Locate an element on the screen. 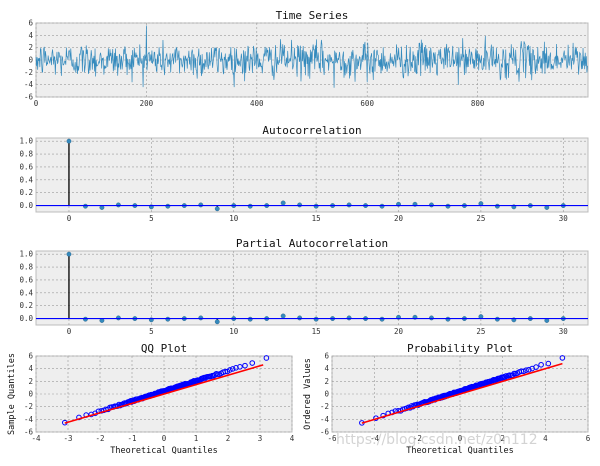 This screenshot has height=466, width=600. y-tick-label: 0 is located at coordinates (30, 394).